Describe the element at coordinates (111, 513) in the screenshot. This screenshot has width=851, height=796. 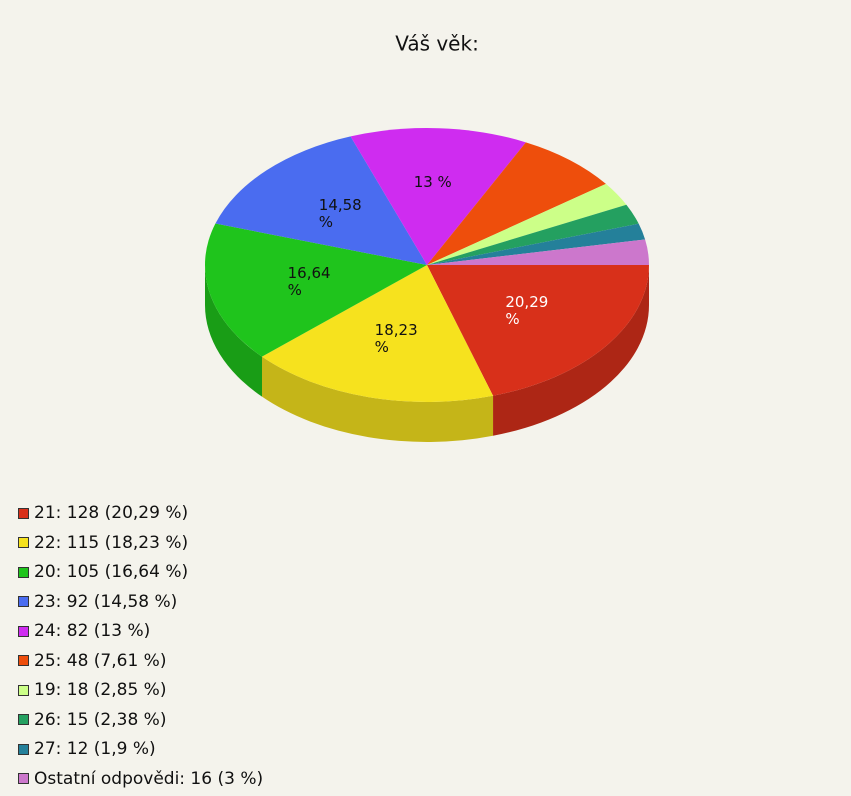
I see `legend-label: 21: 128 (20,29 %)` at that location.